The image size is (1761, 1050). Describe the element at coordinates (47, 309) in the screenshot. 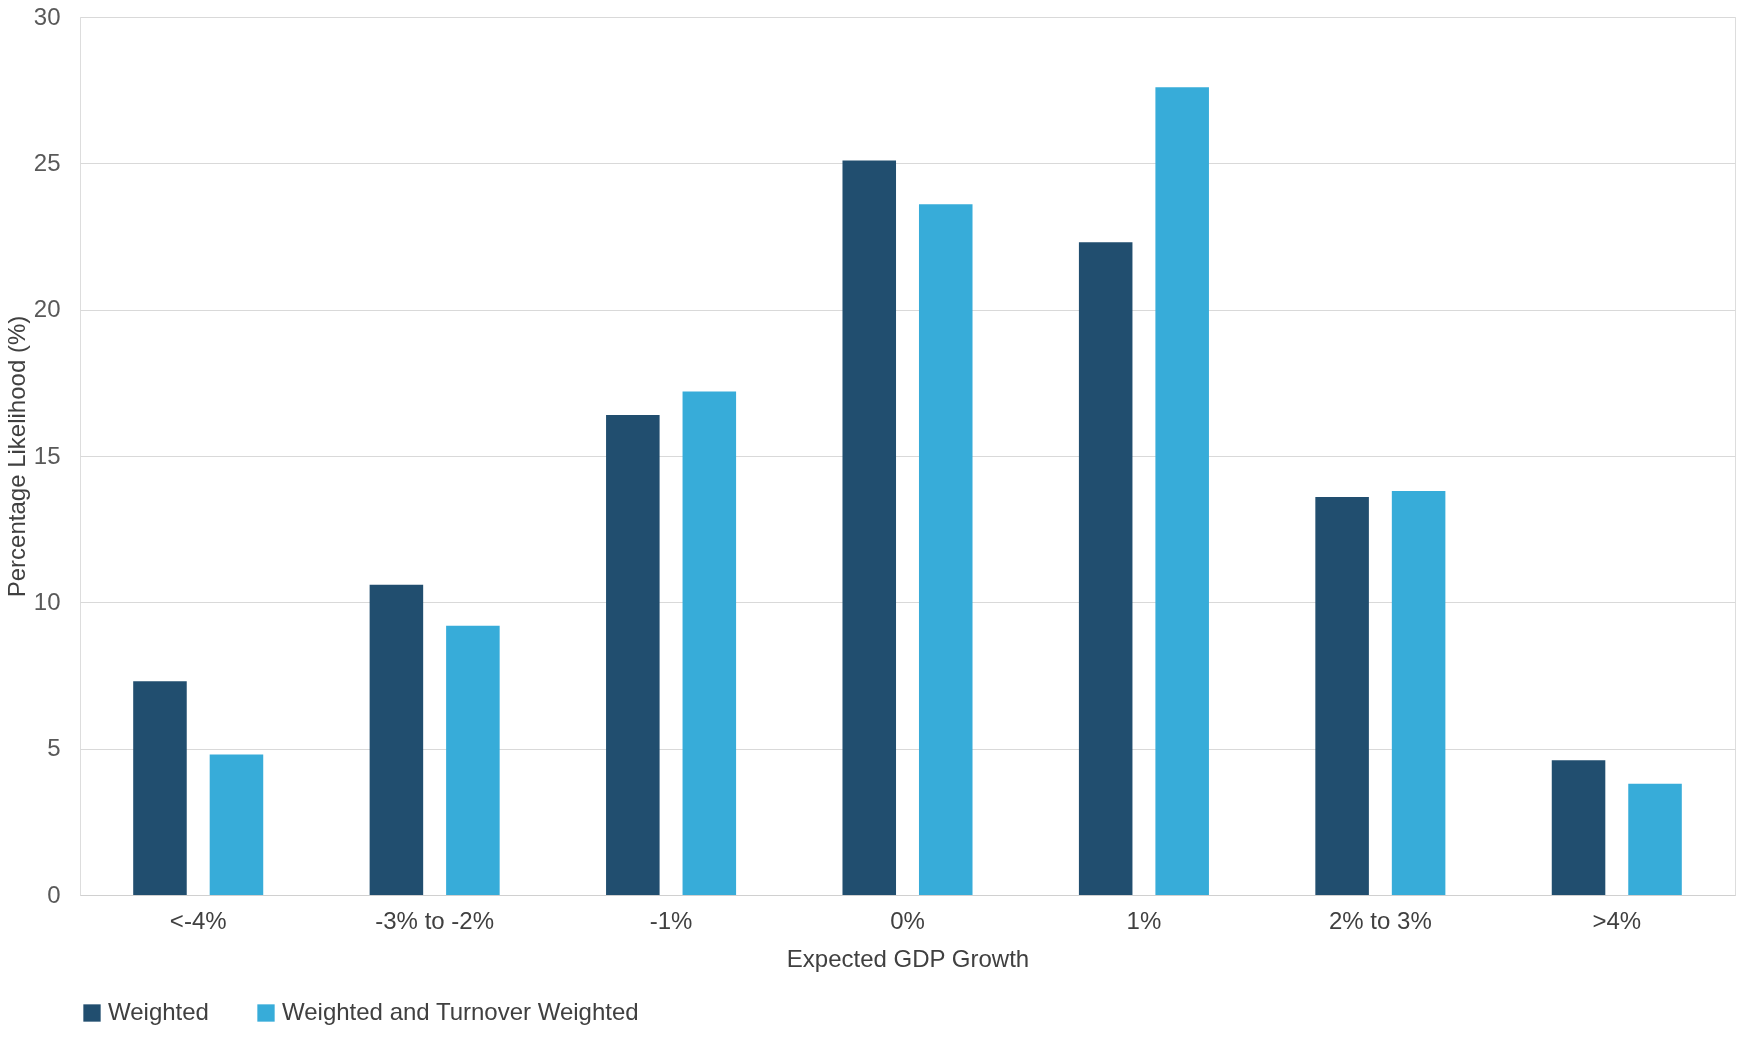

I see `y-tick-label: 20` at that location.